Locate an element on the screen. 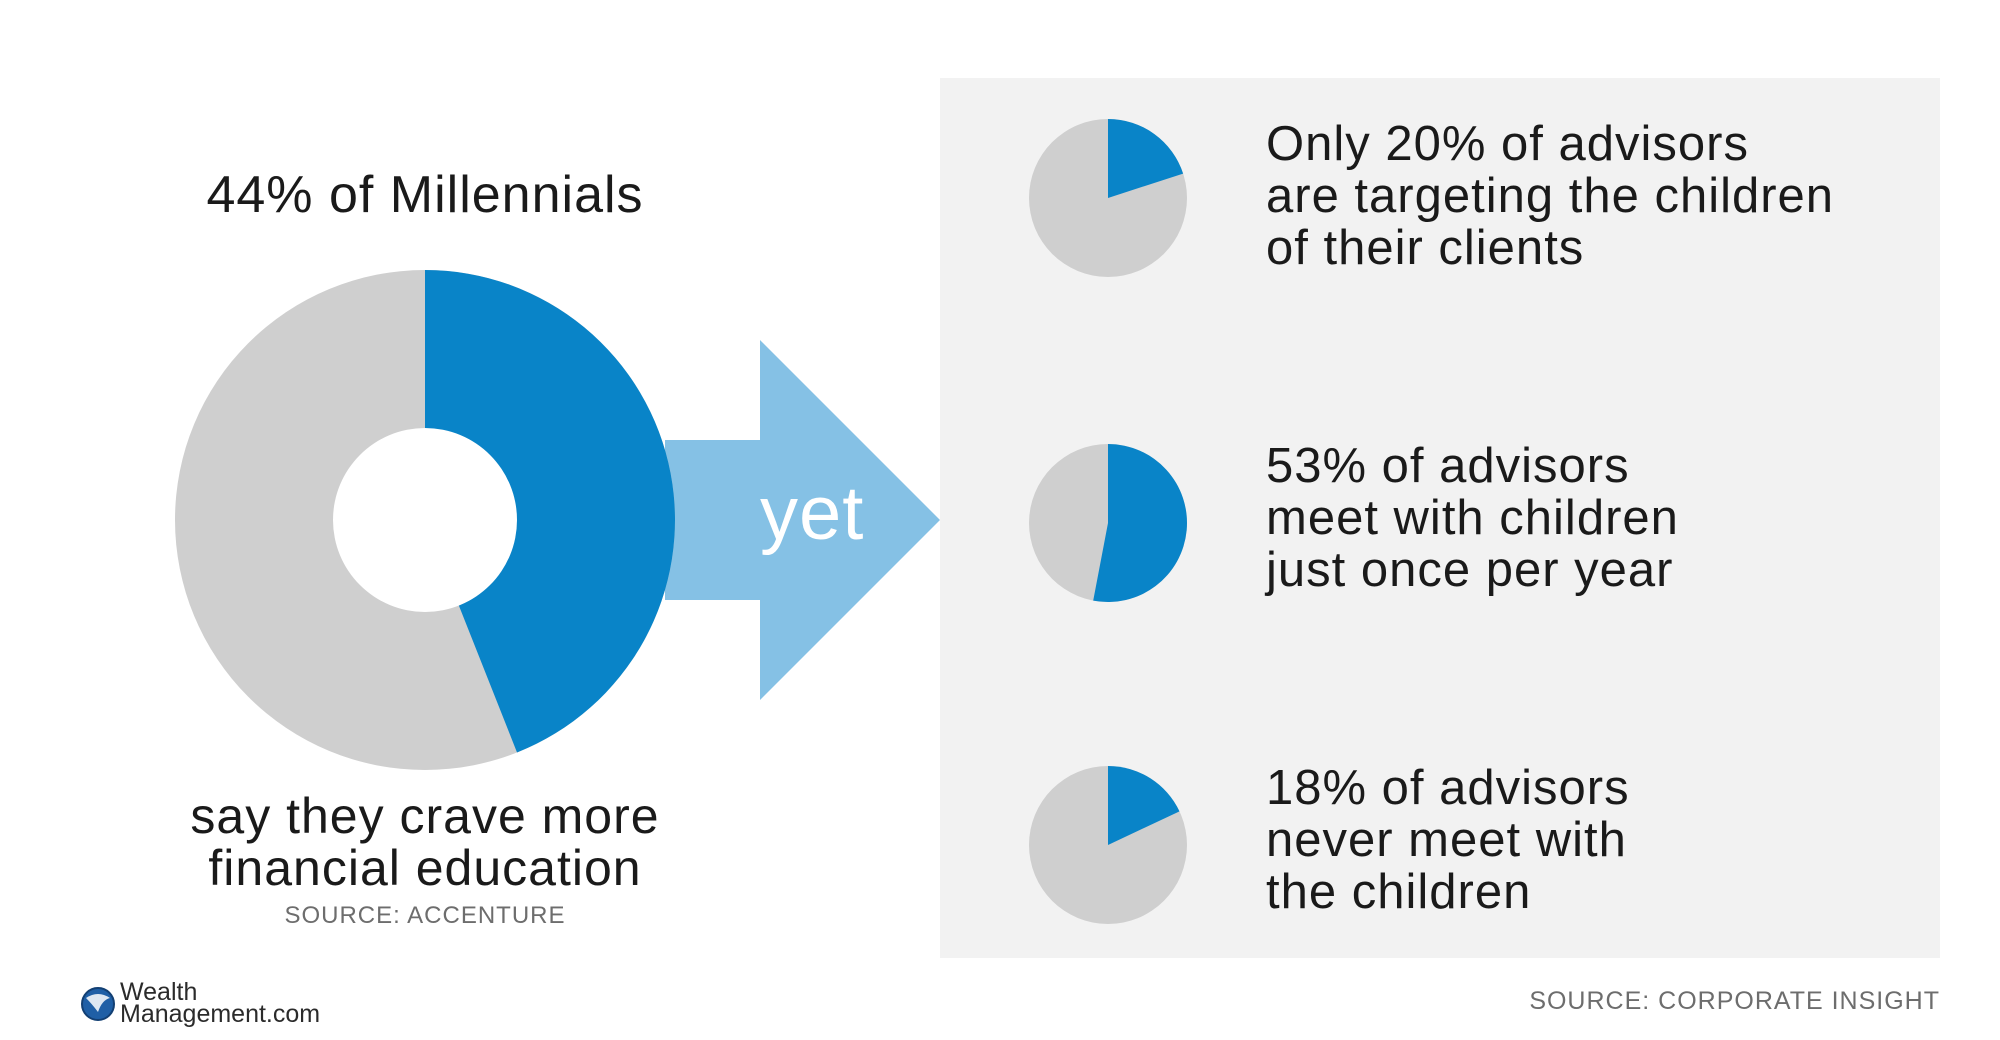 The image size is (2000, 1040). arrow-shape is located at coordinates (802, 520).